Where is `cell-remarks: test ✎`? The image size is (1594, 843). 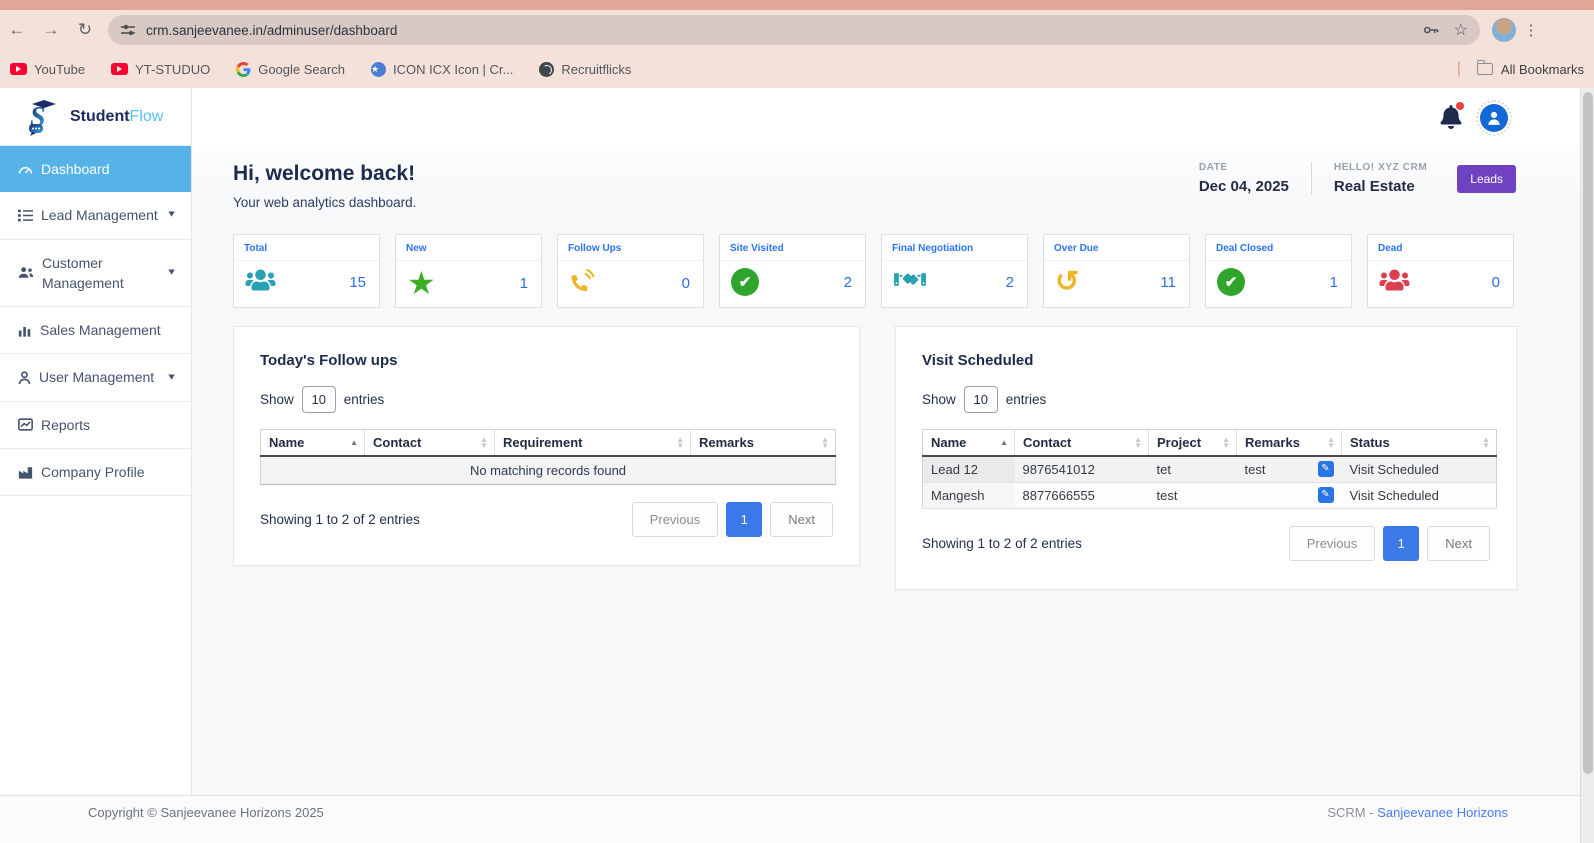 cell-remarks: test ✎ is located at coordinates (1289, 469).